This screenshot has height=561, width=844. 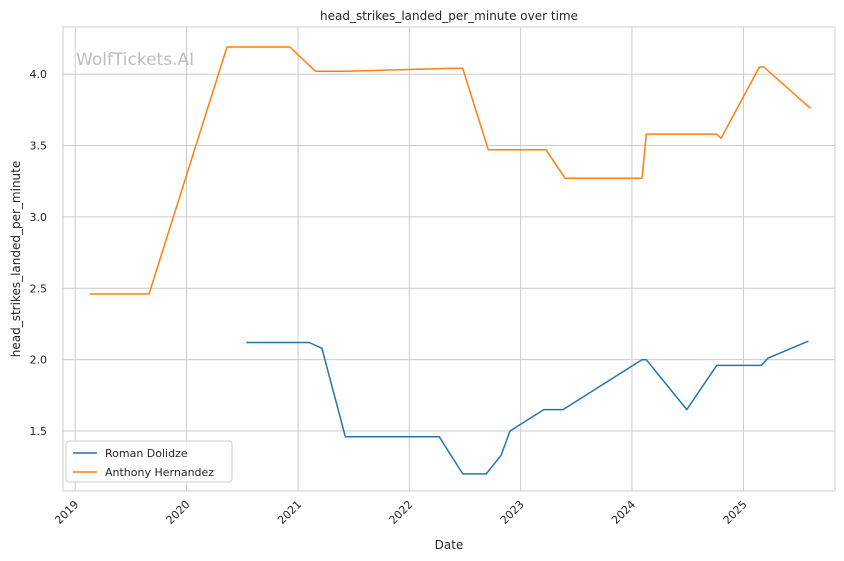 What do you see at coordinates (16, 259) in the screenshot?
I see `y-axis-label: head_strikes_landed_per_minute` at bounding box center [16, 259].